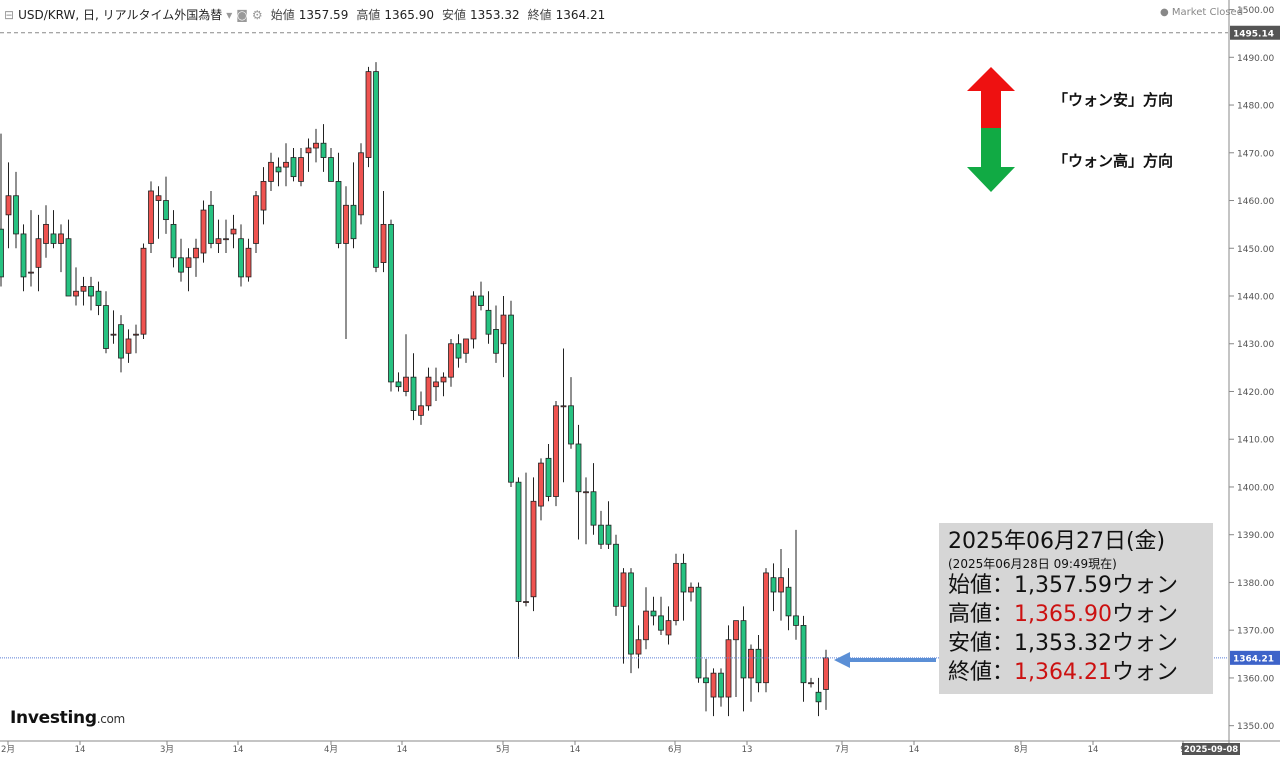 The width and height of the screenshot is (1280, 759). Describe the element at coordinates (1063, 585) in the screenshot. I see `info-value: 1,357.59` at that location.